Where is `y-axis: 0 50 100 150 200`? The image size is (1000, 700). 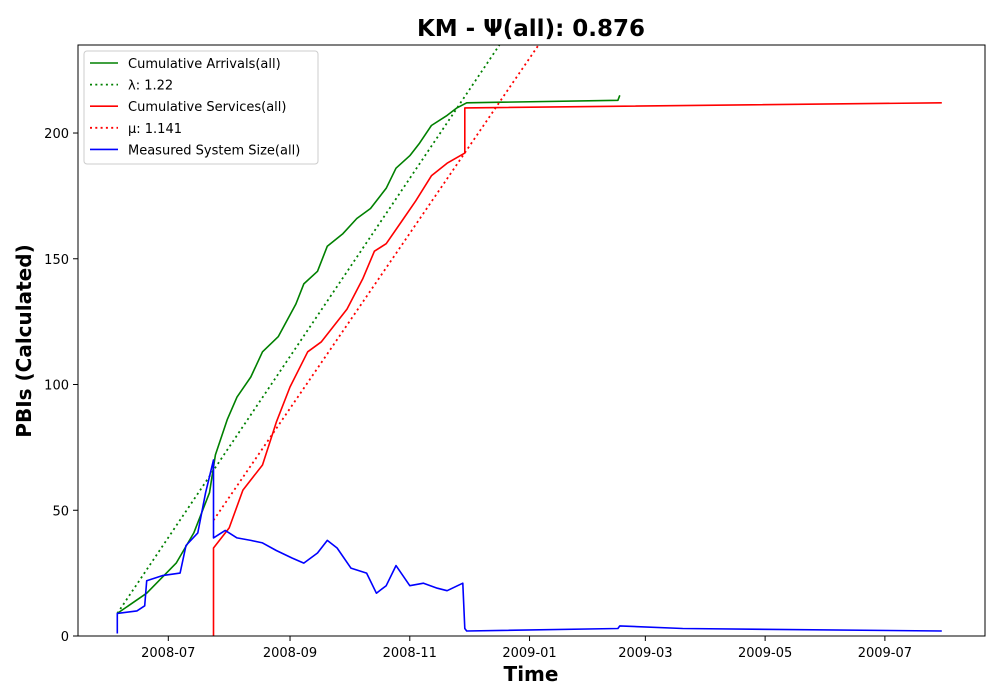
y-axis: 0 50 100 150 200 is located at coordinates (61, 386).